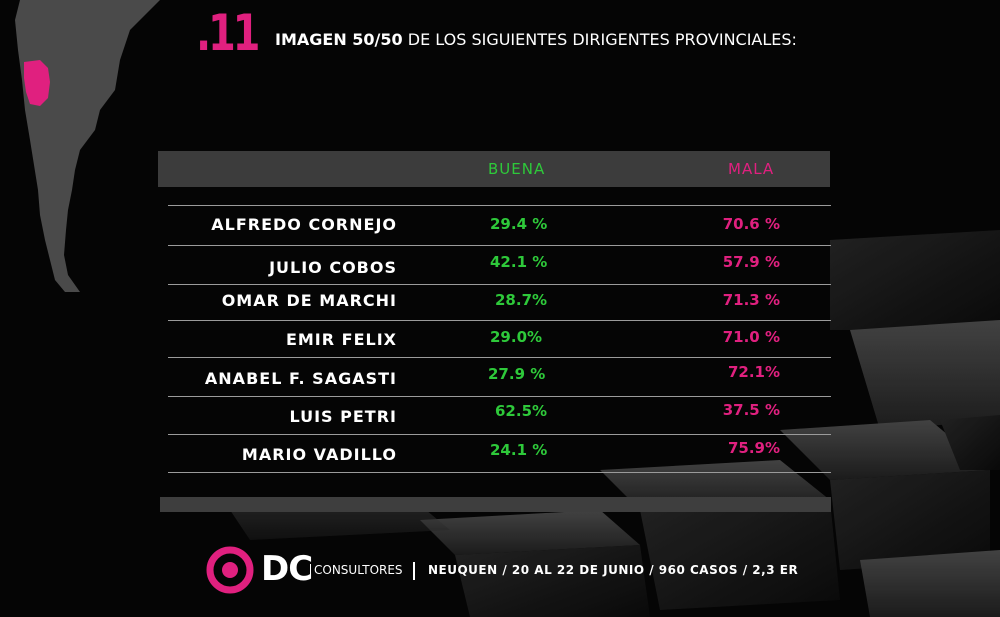  What do you see at coordinates (521, 411) in the screenshot?
I see `buena-value: 62.5%` at bounding box center [521, 411].